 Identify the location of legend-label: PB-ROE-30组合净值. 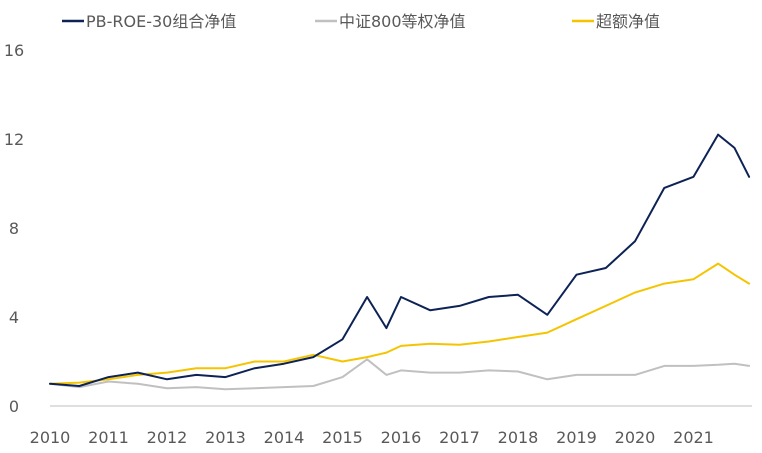
(161, 21).